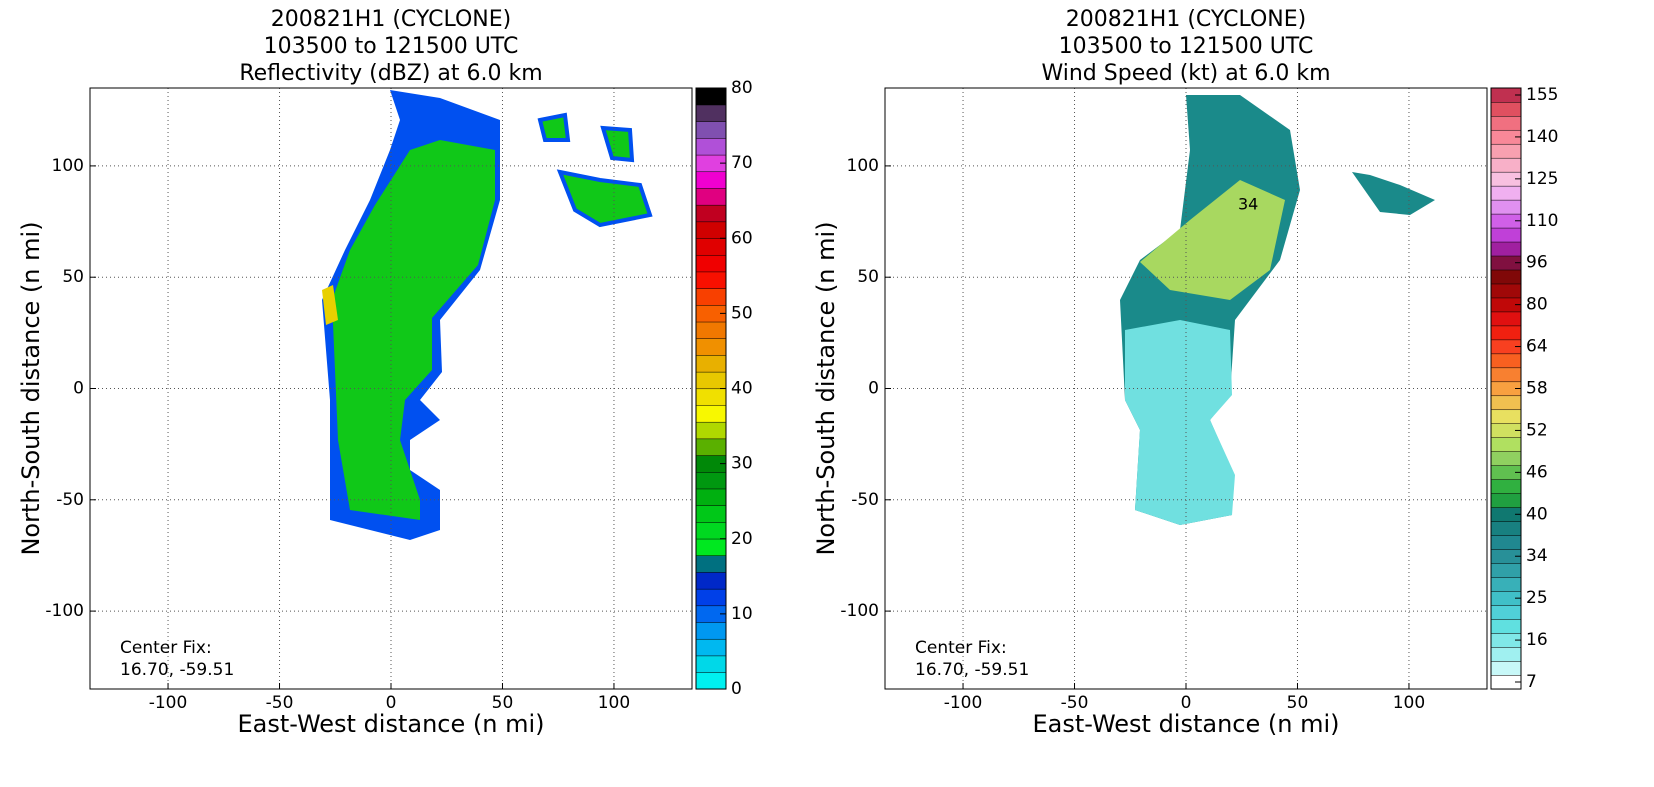  Describe the element at coordinates (742, 389) in the screenshot. I see `colorbar-tick-label: 40` at that location.